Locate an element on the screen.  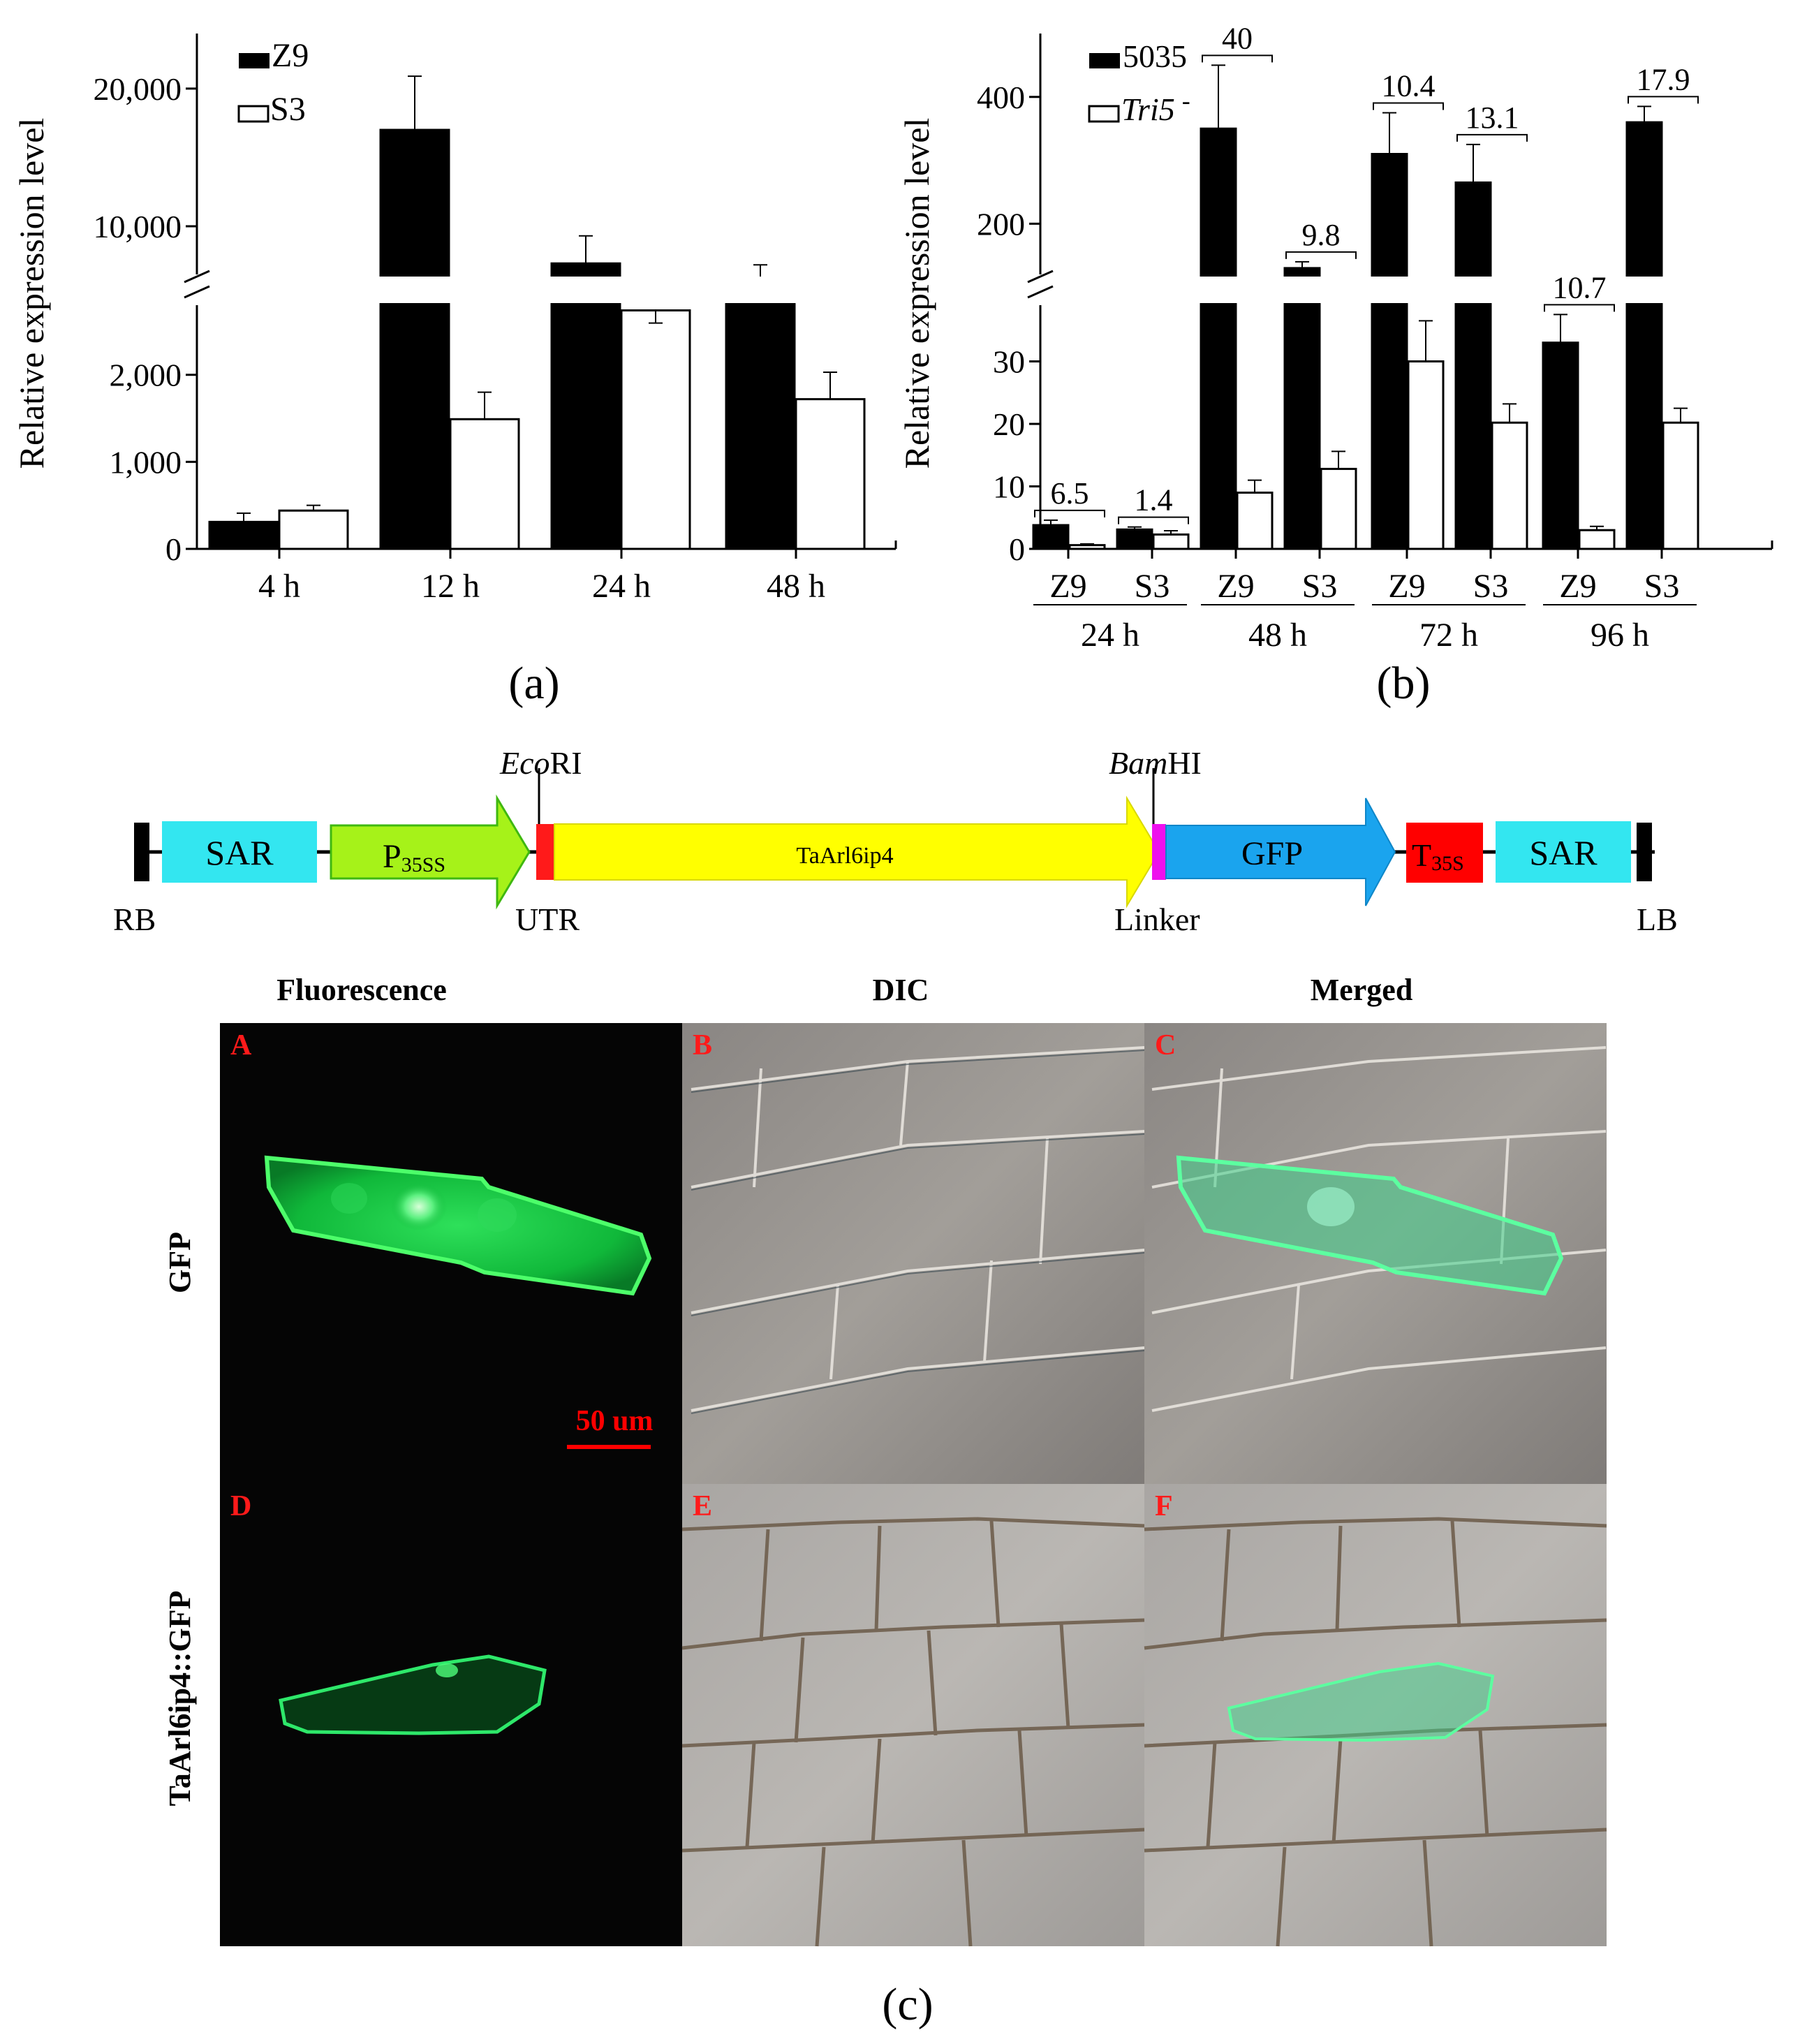
panel-label-c: (c) is located at coordinates (907, 2004).